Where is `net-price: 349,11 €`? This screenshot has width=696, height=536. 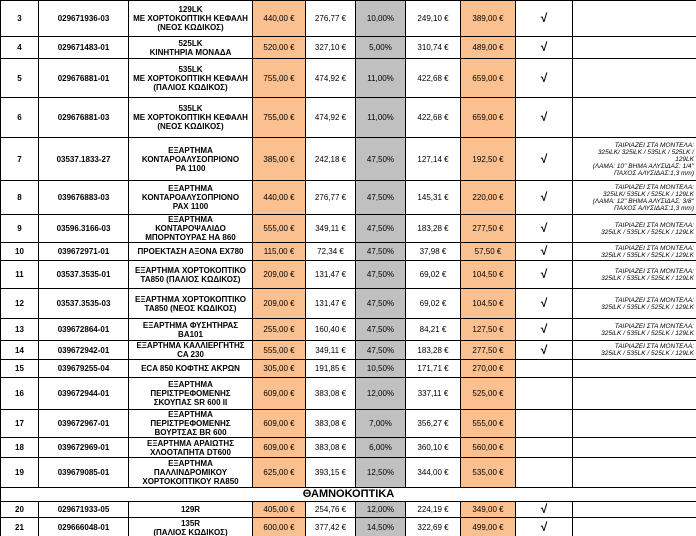
net-price: 349,11 € is located at coordinates (330, 350).